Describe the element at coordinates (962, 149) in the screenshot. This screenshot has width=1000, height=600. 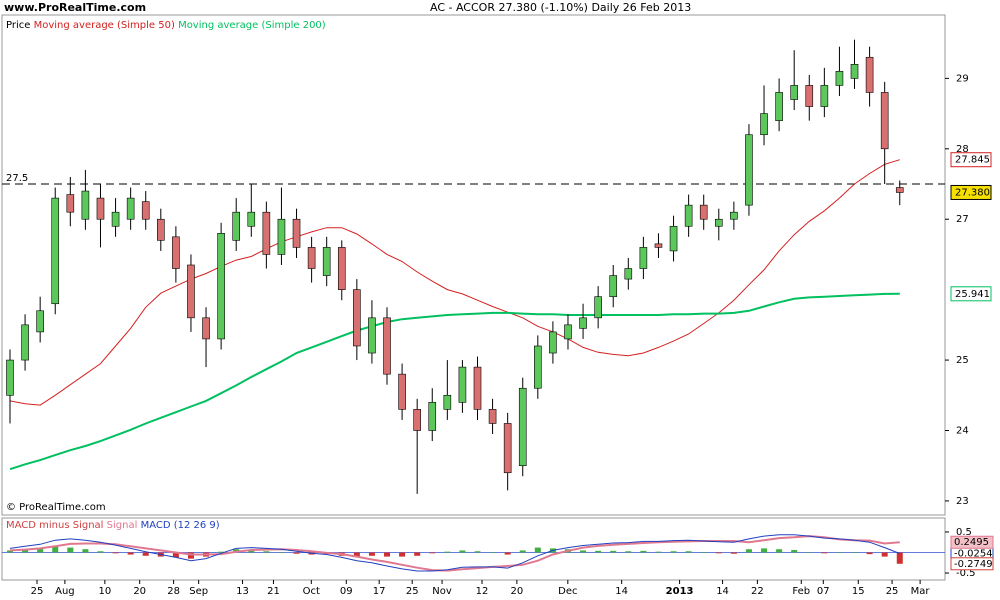
I see `y-tick-label: 28` at that location.